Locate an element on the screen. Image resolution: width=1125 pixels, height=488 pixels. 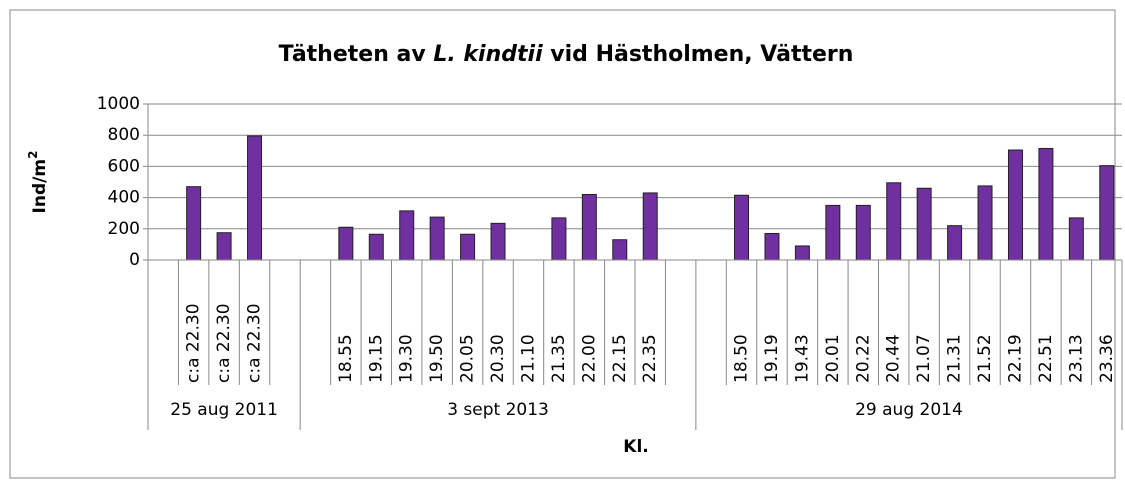
x-tick-label: 20.05 is located at coordinates (468, 358).